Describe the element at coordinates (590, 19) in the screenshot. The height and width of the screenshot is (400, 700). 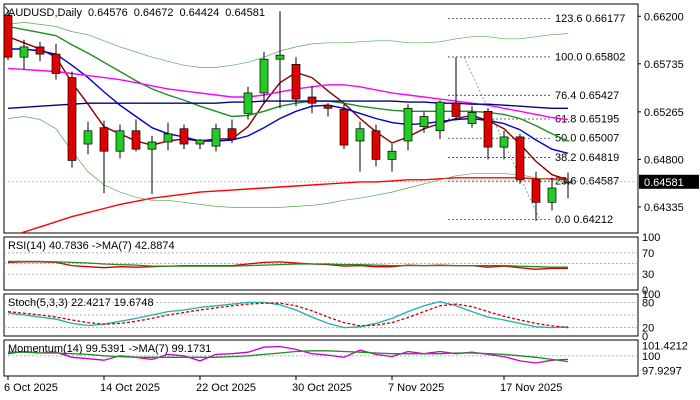
I see `fib-label: 123.6 0.66177` at that location.